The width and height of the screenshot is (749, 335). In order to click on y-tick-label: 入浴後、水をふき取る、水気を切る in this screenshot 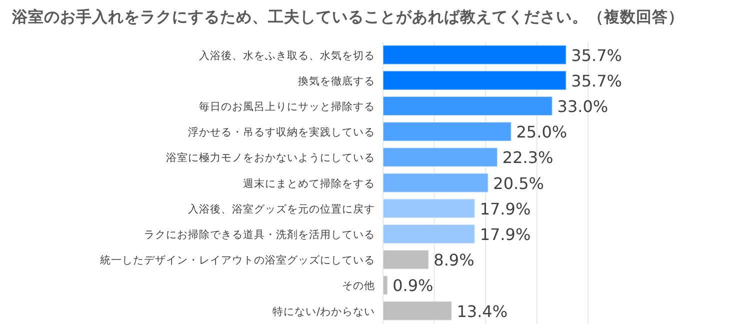, I will do `click(287, 55)`.